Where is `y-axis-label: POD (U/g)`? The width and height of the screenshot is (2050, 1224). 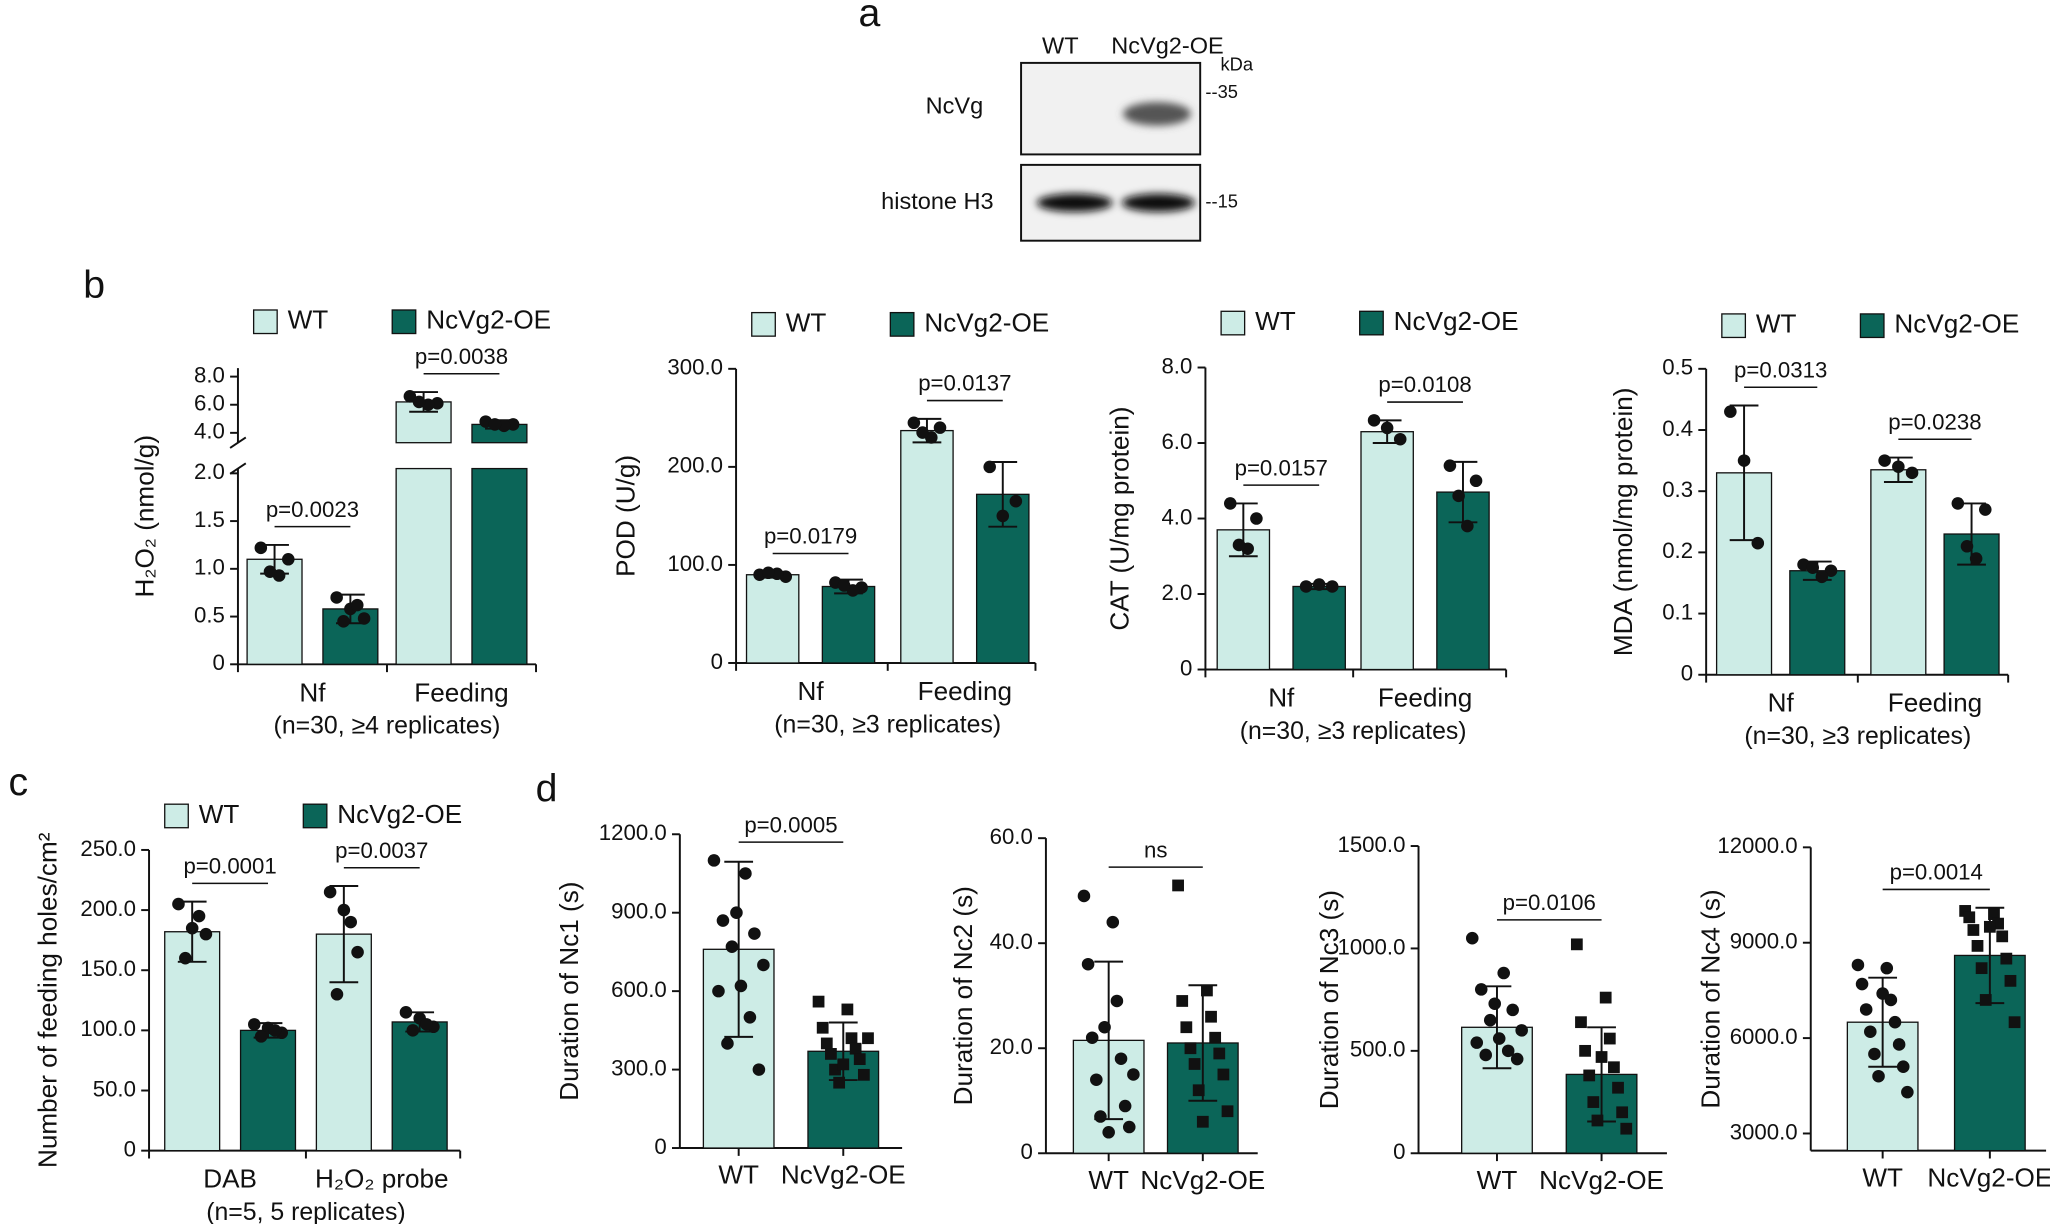
y-axis-label: POD (U/g) is located at coordinates (625, 516).